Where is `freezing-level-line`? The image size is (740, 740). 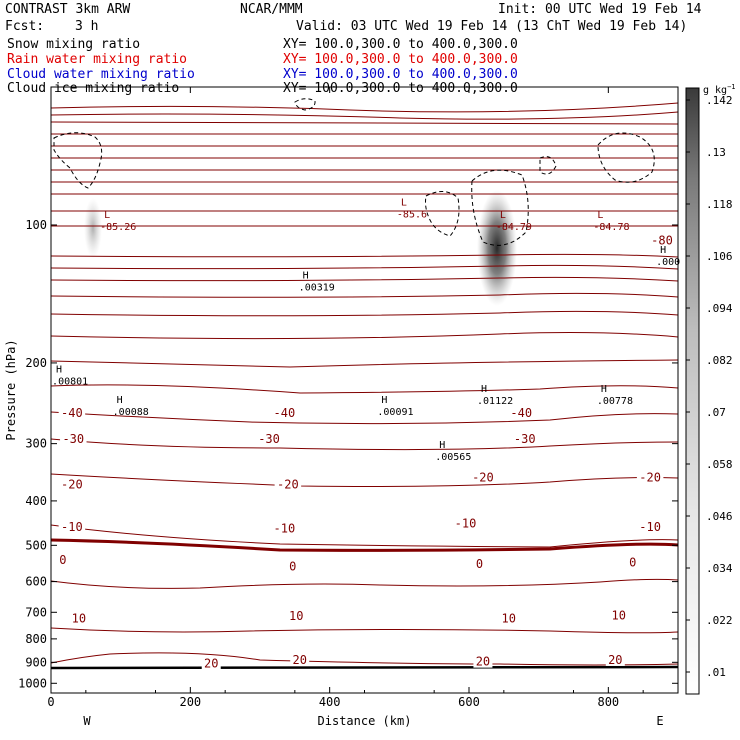
freezing-level-line is located at coordinates (364, 545).